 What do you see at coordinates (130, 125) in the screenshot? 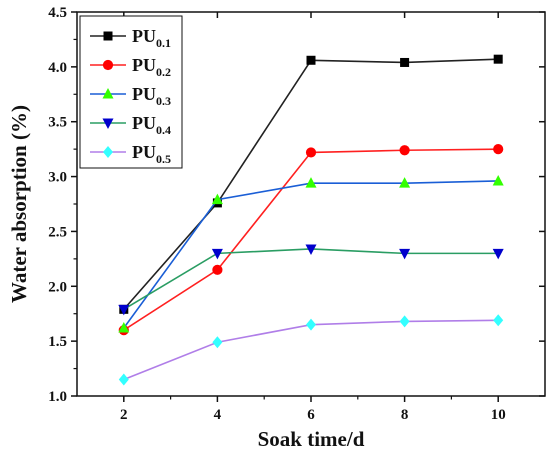
I see `legend-item: PU0.4` at bounding box center [130, 125].